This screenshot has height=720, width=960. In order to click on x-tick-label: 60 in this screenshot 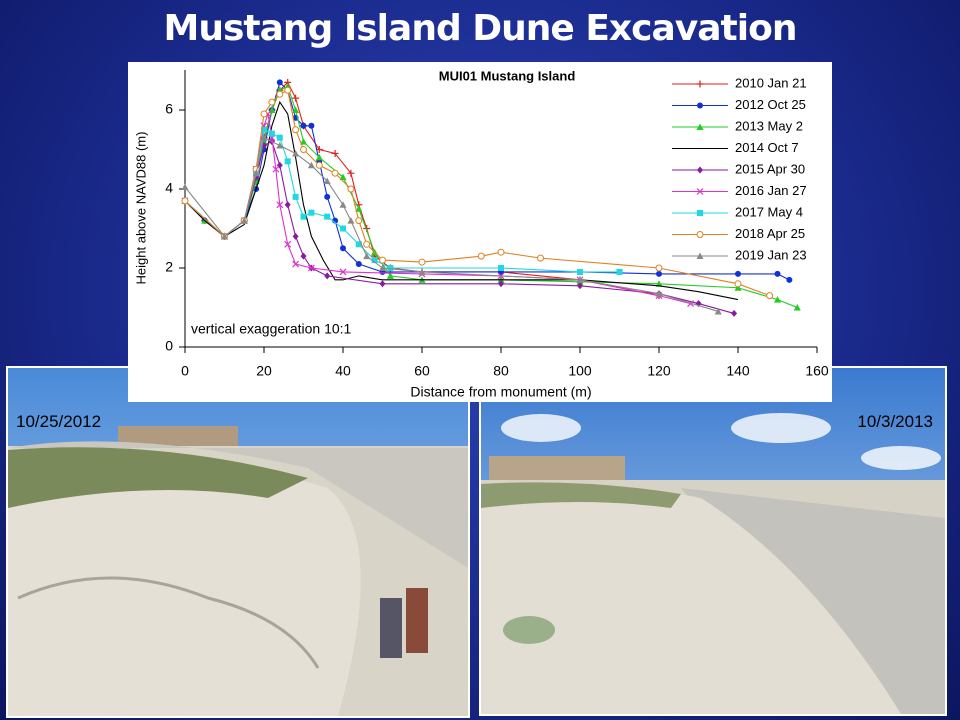, I will do `click(422, 371)`.